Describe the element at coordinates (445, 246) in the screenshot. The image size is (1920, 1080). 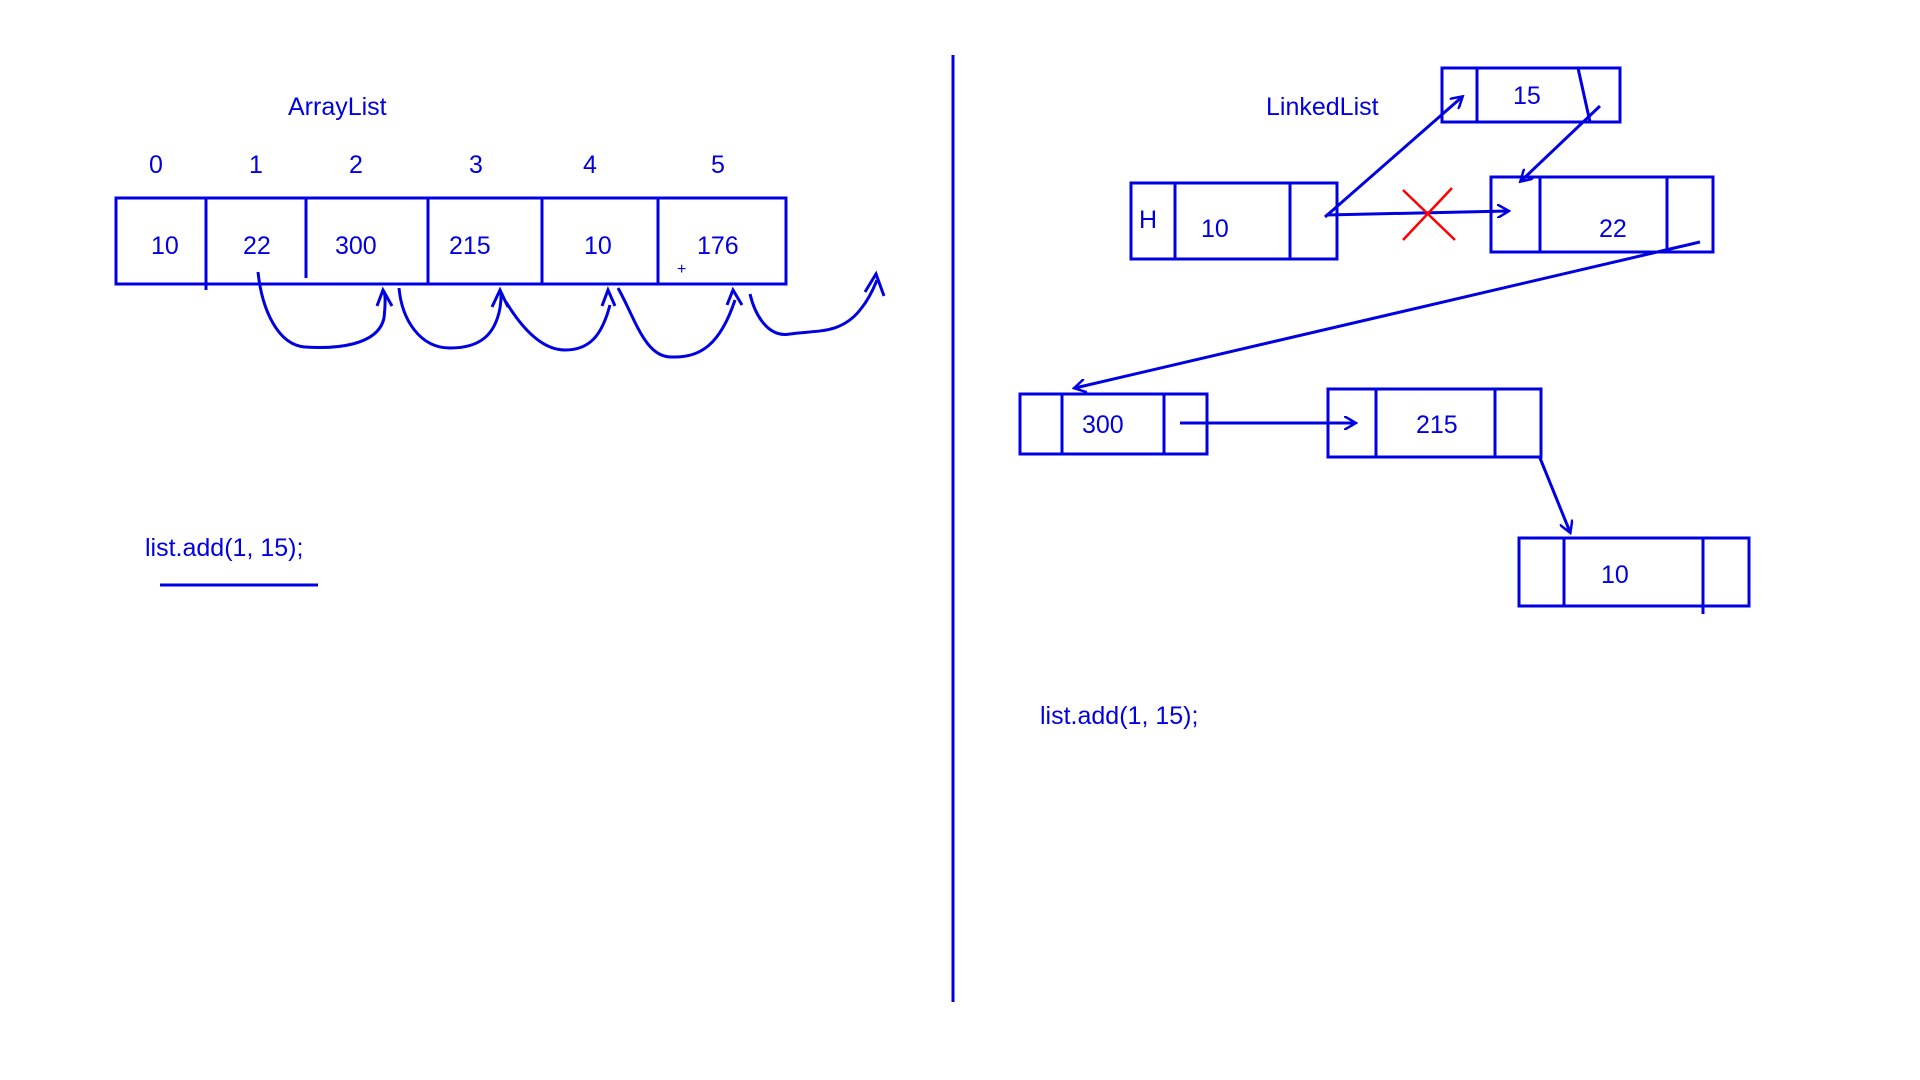
I see `arraylist-values: 10 22 300 215 10 176` at that location.